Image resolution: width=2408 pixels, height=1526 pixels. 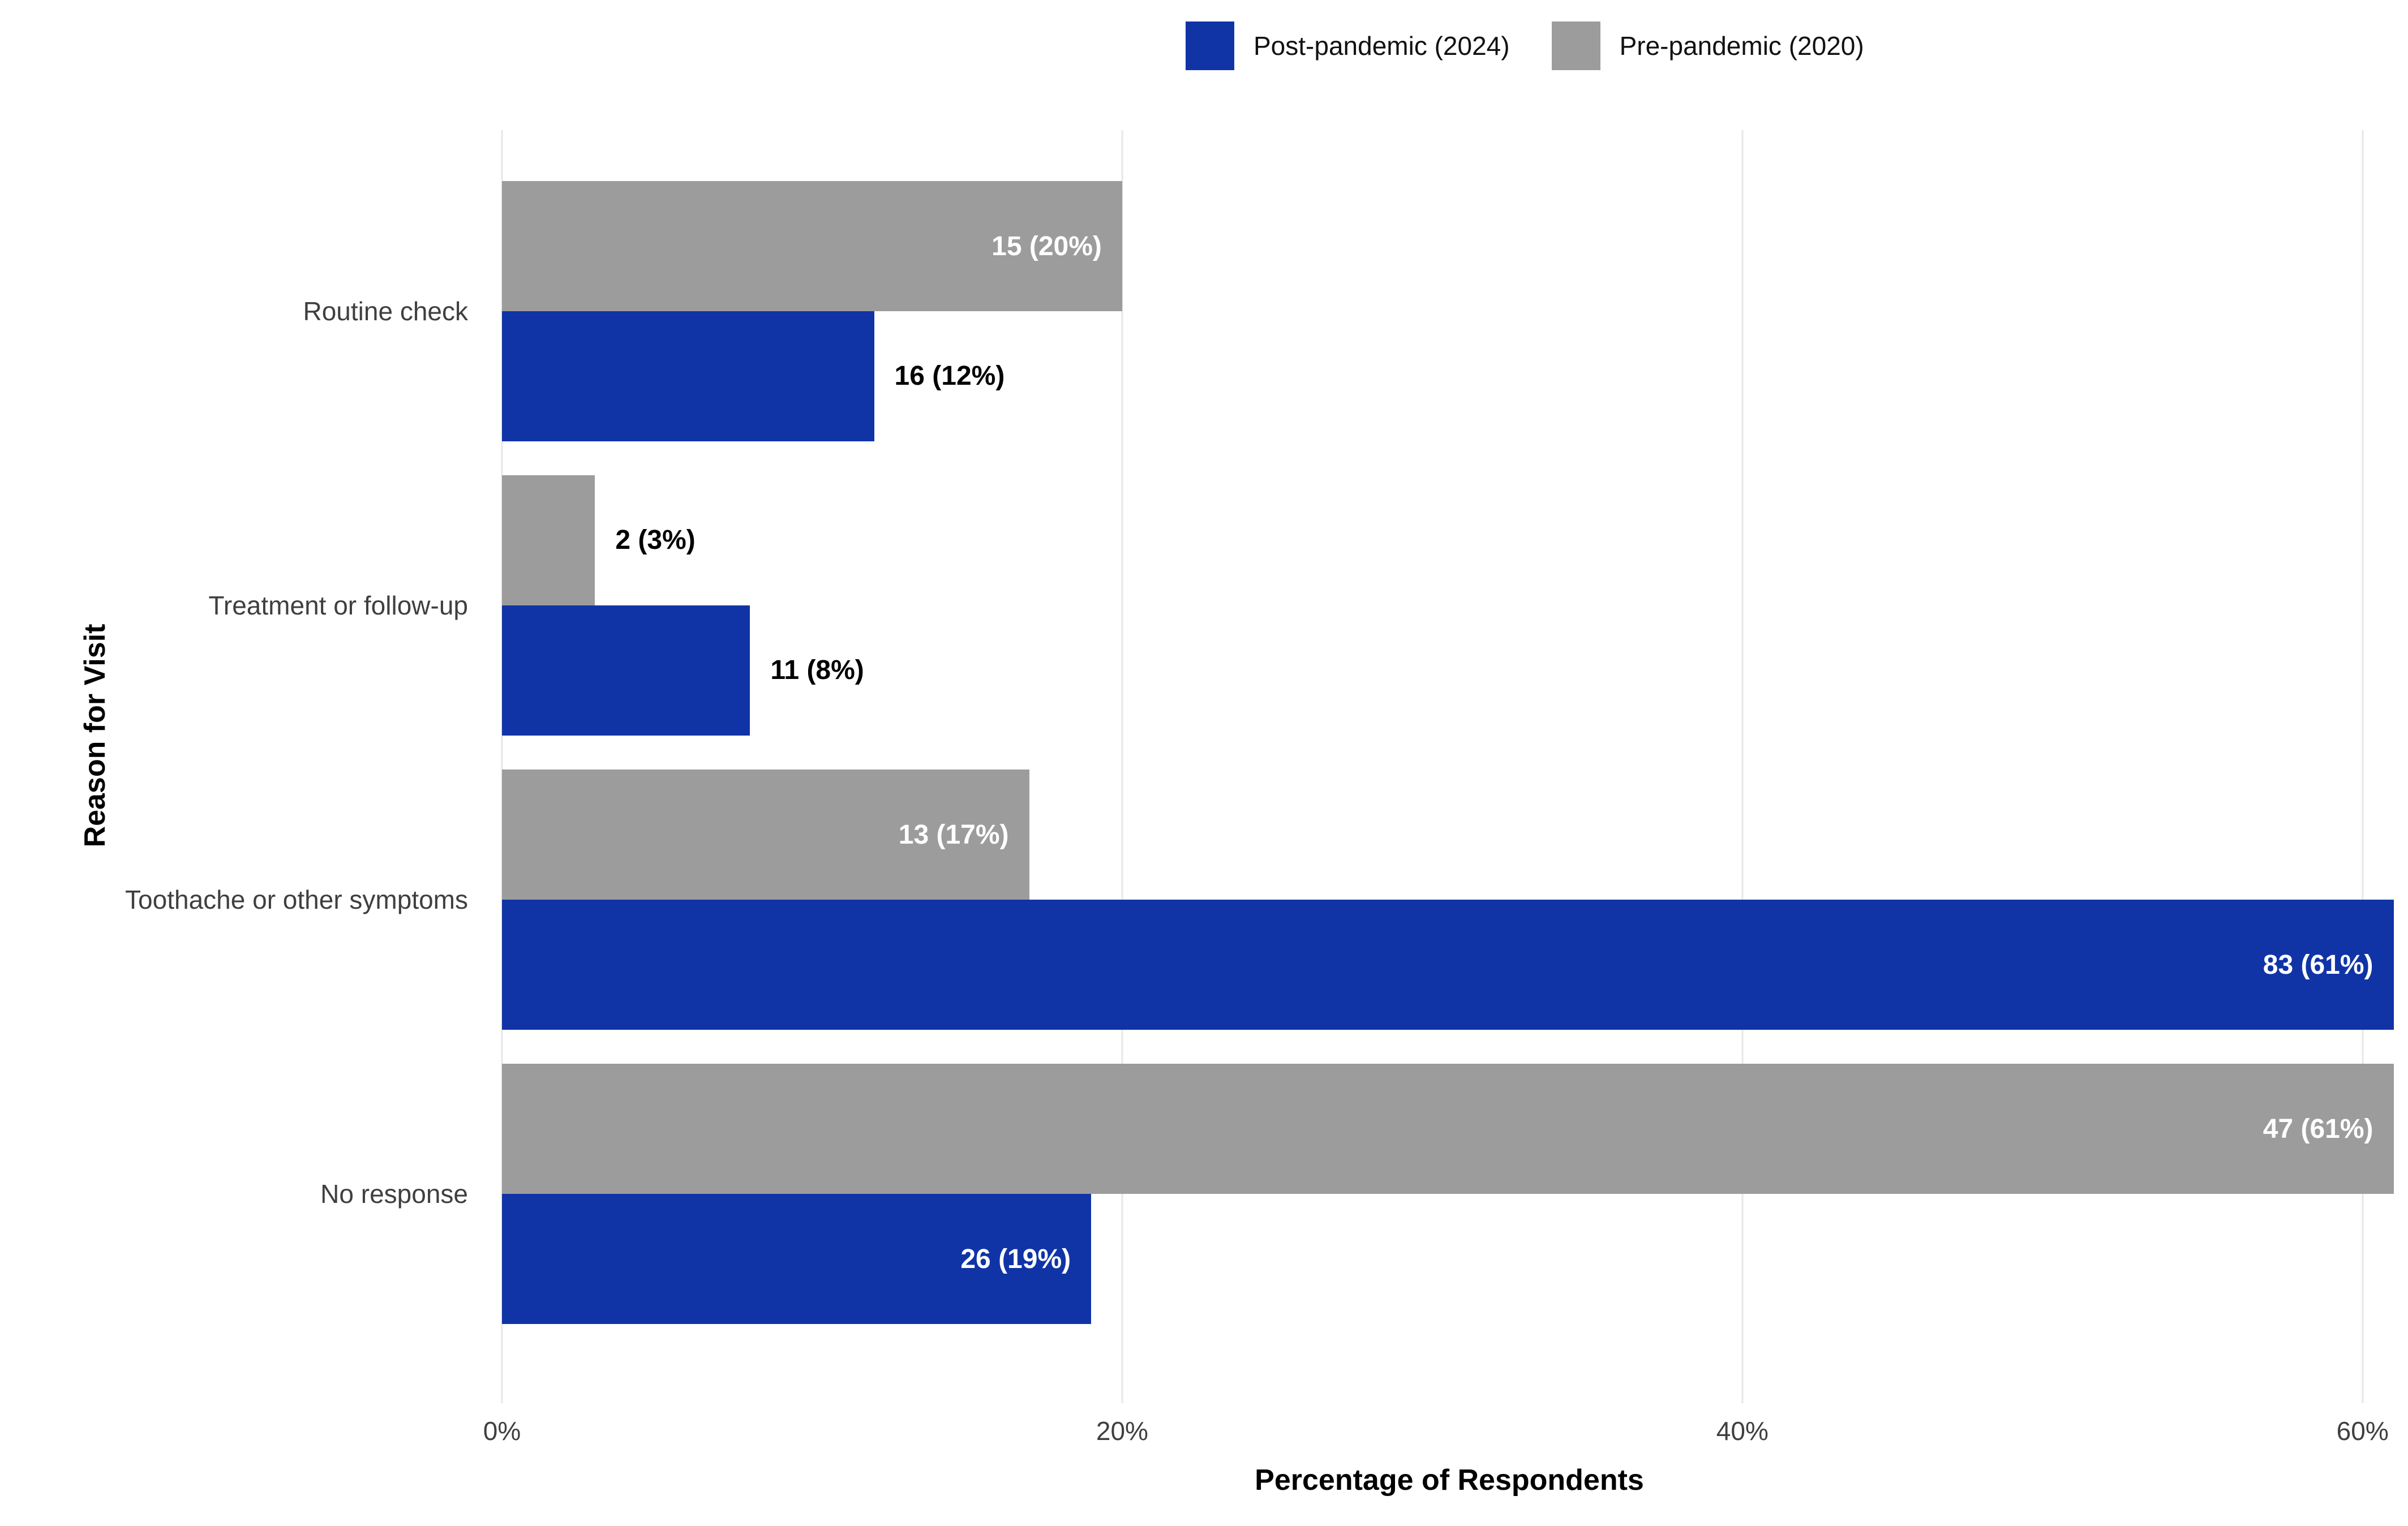 What do you see at coordinates (2318, 1129) in the screenshot?
I see `bar-value-label: 47 (61%)` at bounding box center [2318, 1129].